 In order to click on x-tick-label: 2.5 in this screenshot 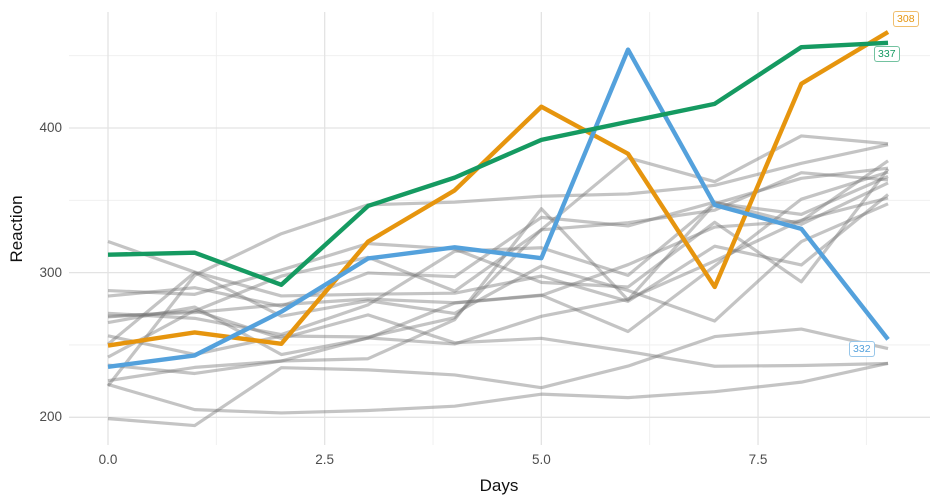, I will do `click(325, 459)`.